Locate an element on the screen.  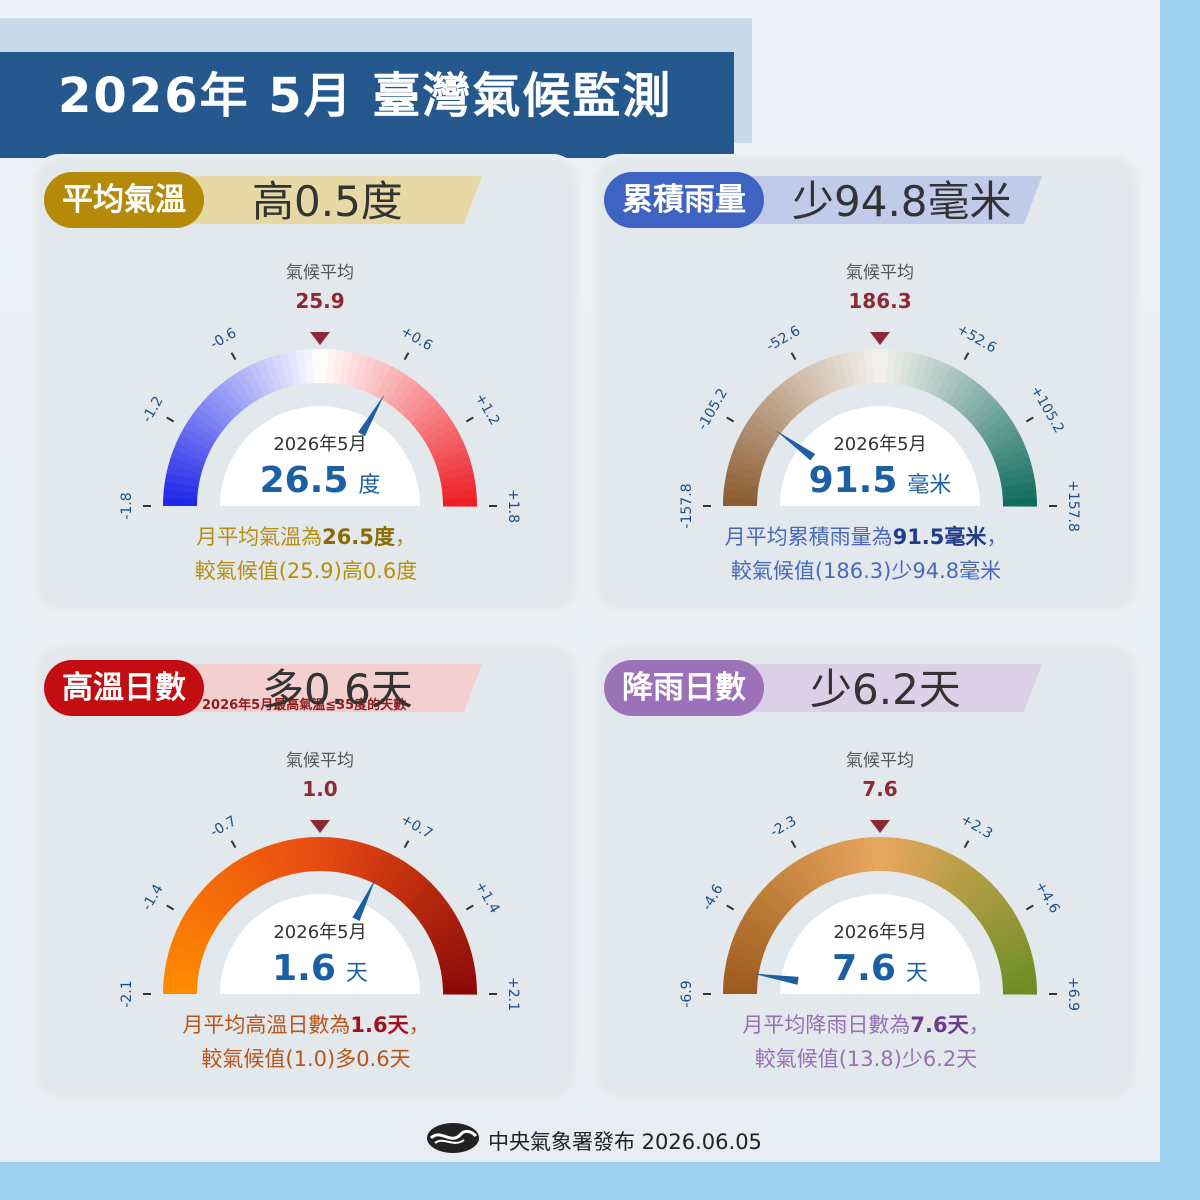
summary-line-1: 月平均累積雨量為91.5毫米， is located at coordinates (866, 537).